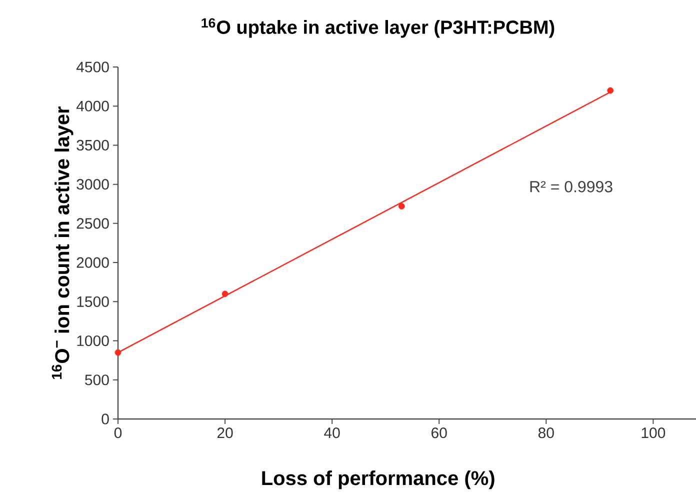  I want to click on x-tick-label: 80, so click(546, 433).